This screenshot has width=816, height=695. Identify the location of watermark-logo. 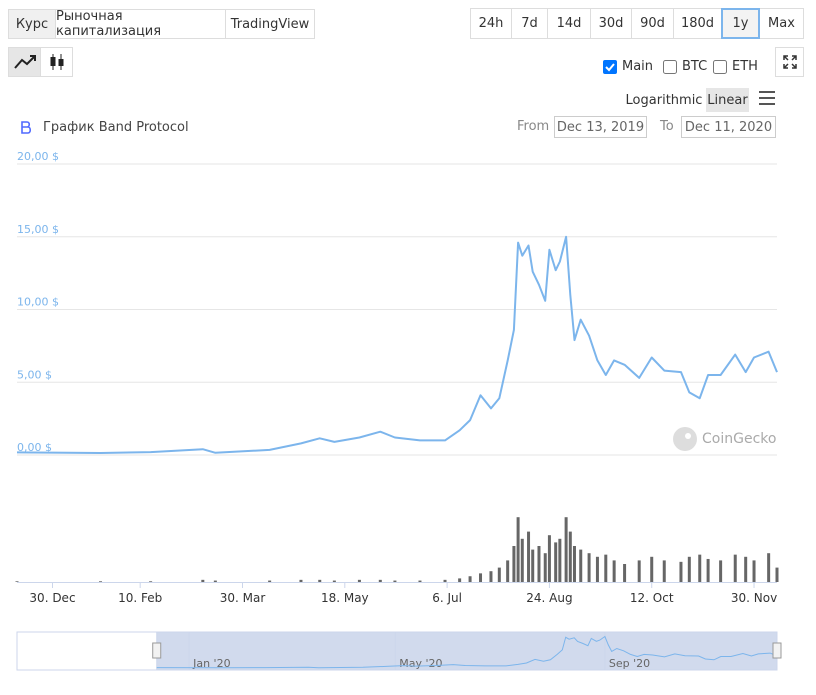
(685, 439).